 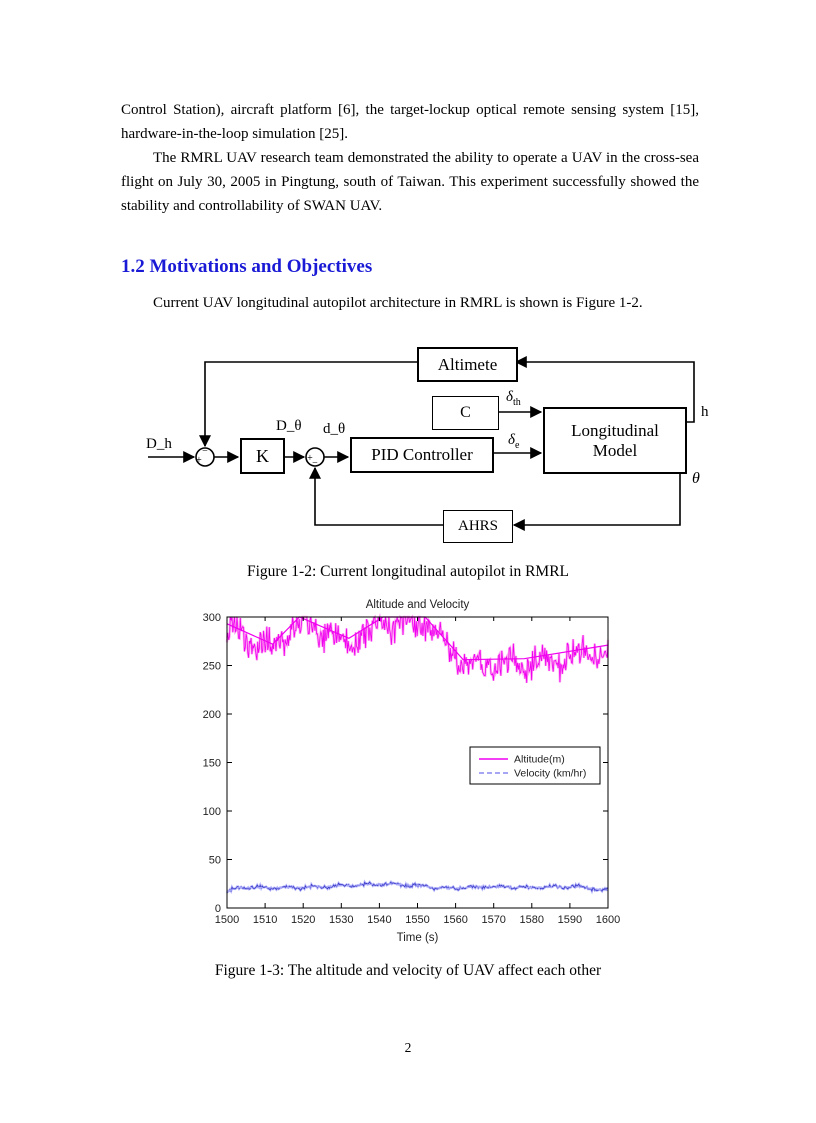 I want to click on svg-text: 1570, so click(x=493, y=920).